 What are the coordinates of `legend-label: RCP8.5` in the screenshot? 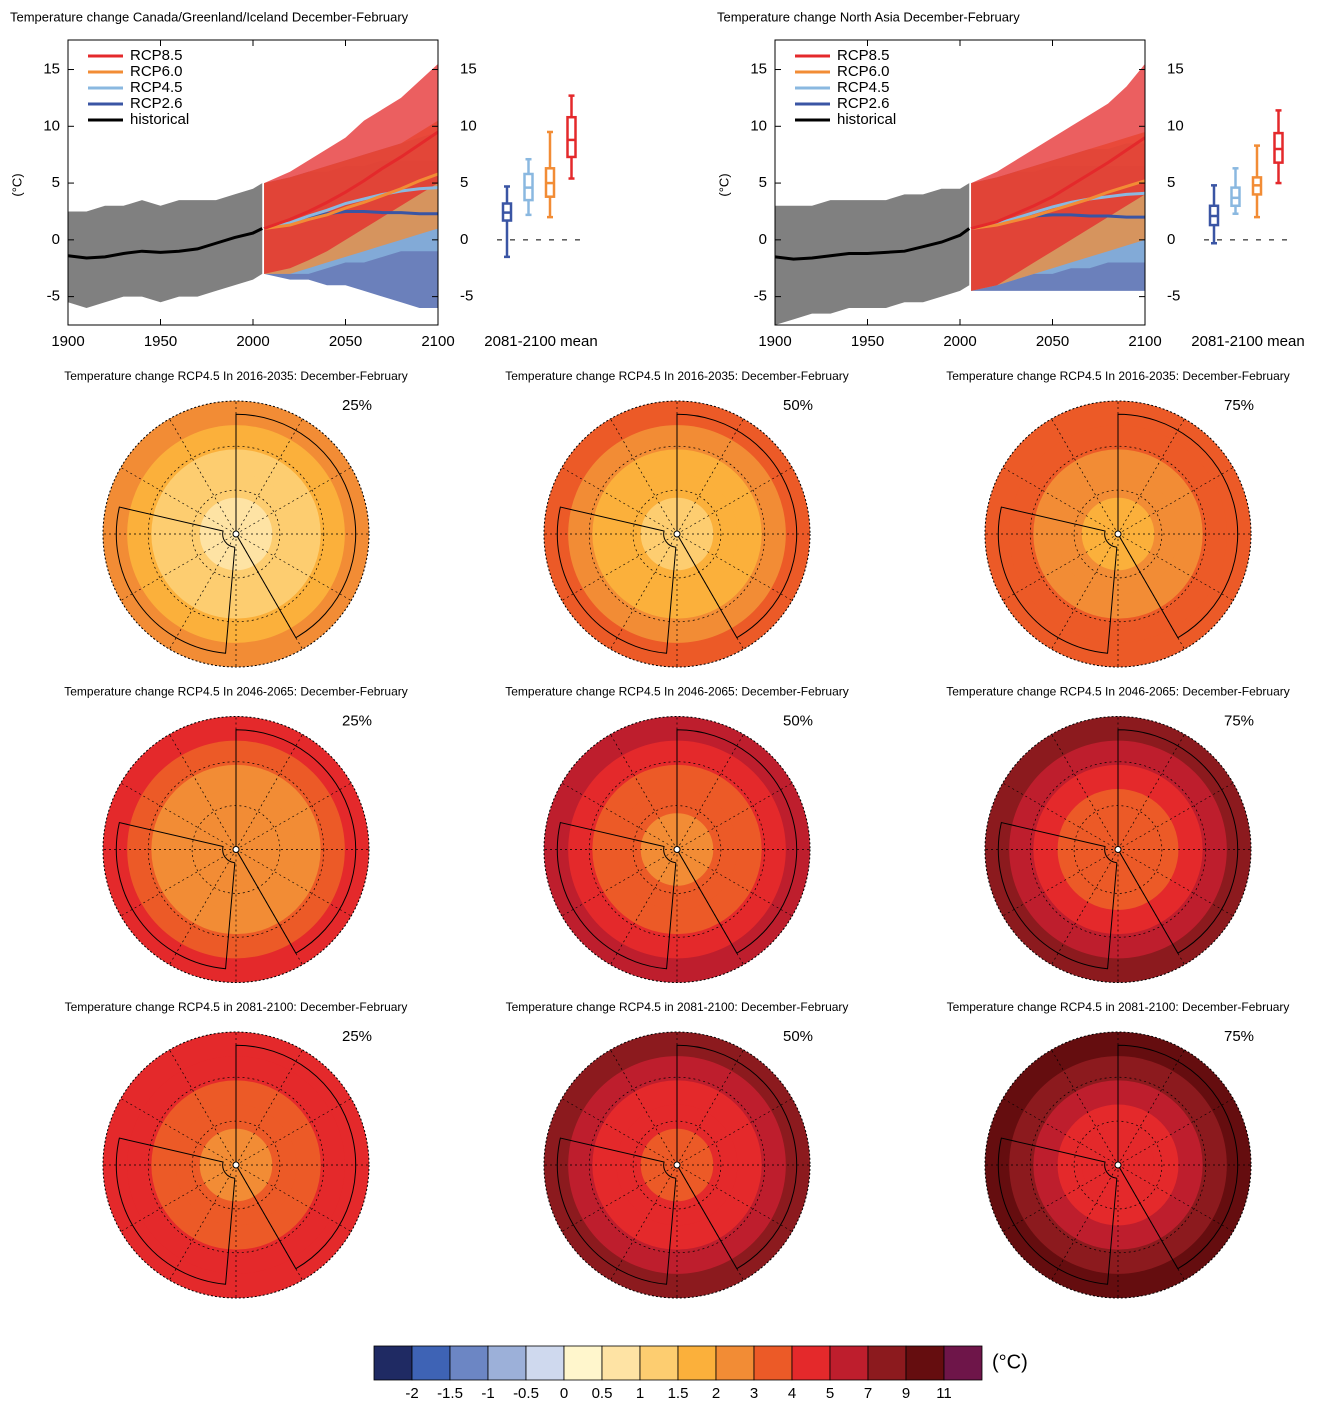 It's located at (863, 55).